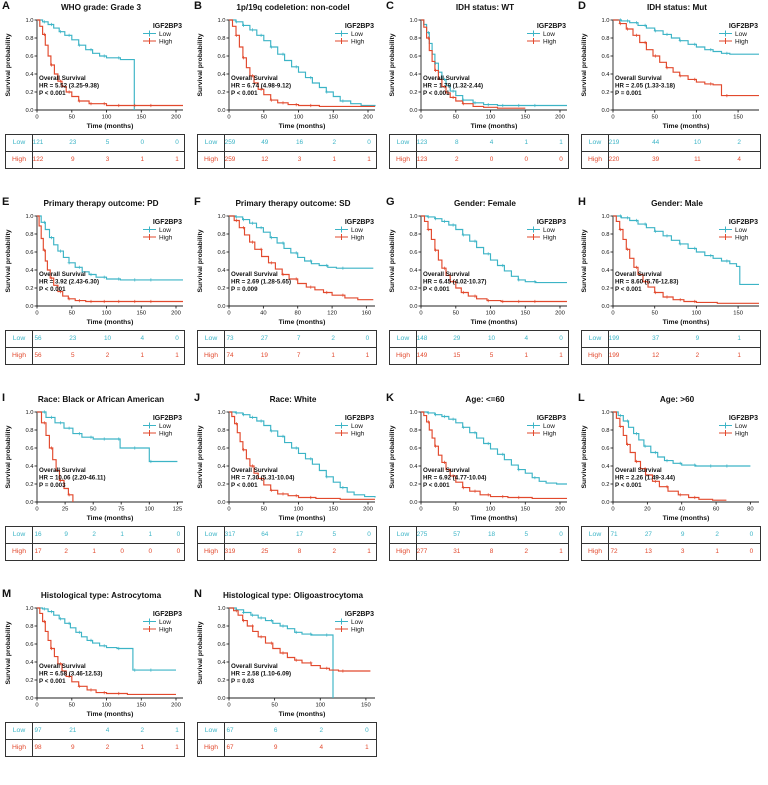 Image resolution: width=768 pixels, height=785 pixels. Describe the element at coordinates (107, 706) in the screenshot. I see `x-tick-label: 100` at that location.